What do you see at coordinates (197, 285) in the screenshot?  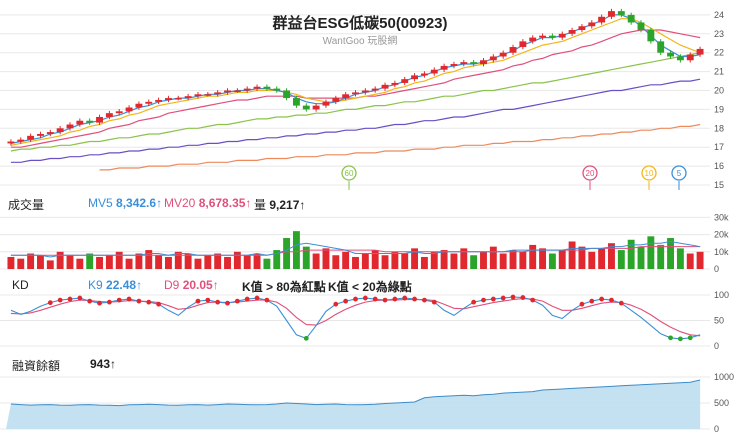 I see `d9-value: 20.05` at bounding box center [197, 285].